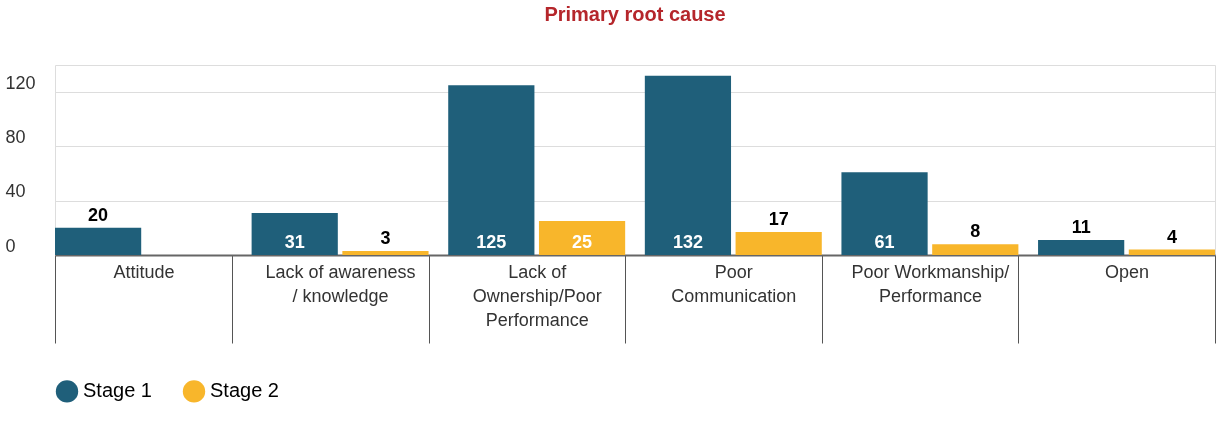  Describe the element at coordinates (635, 14) in the screenshot. I see `chart-title: Primary root cause` at that location.